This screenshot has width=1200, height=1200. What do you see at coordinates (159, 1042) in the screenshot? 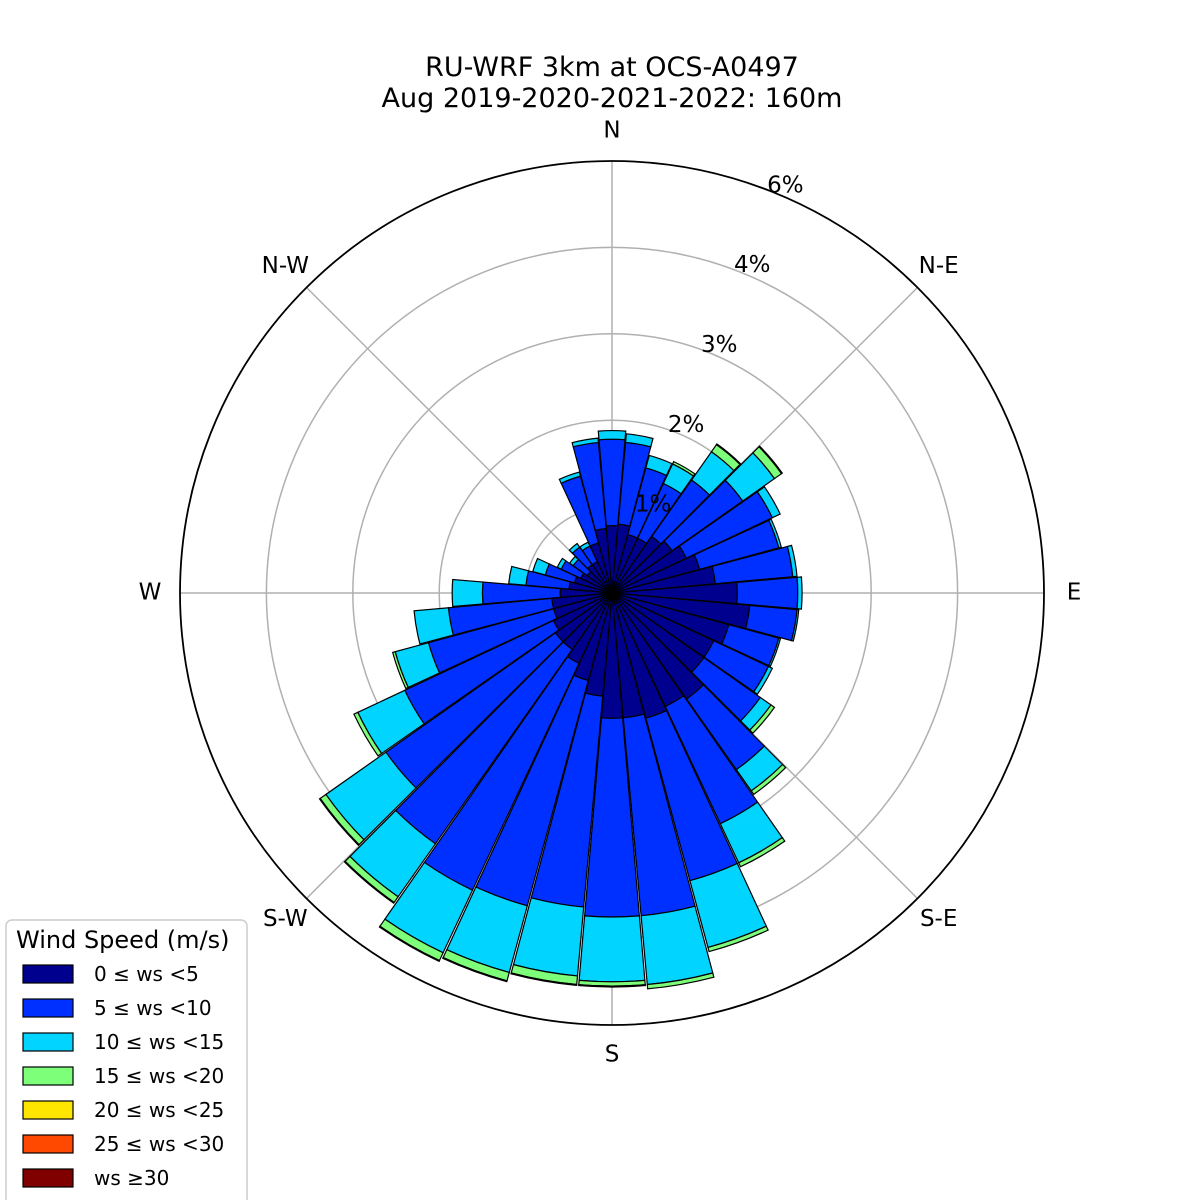
I see `legend-label: 10 ≤ ws <15` at bounding box center [159, 1042].